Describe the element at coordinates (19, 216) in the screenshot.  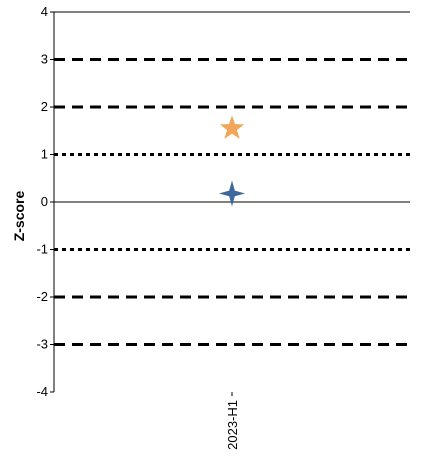
I see `y-axis-title: Z-score` at that location.